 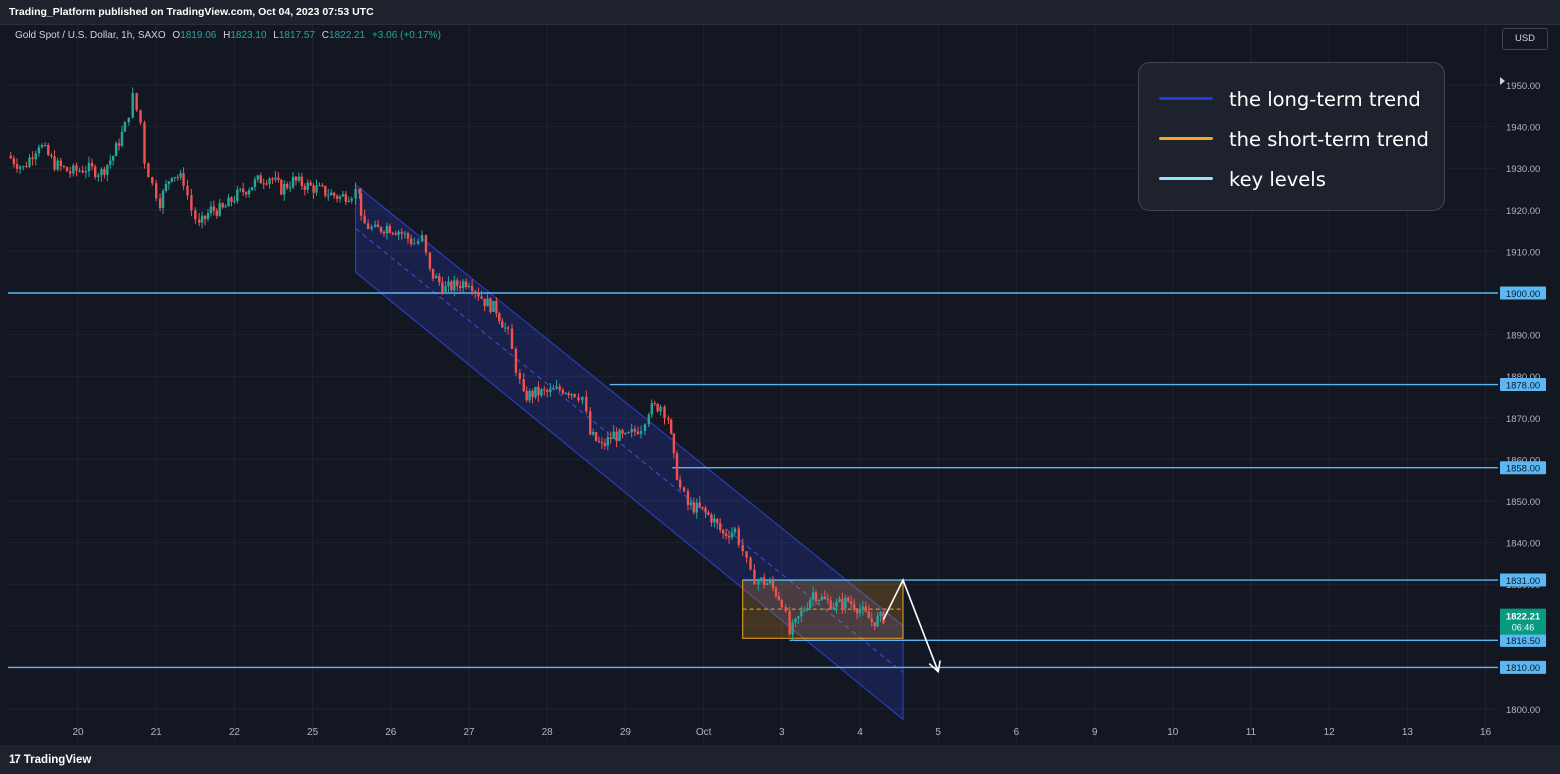 I want to click on tradingview-brand: 17 TradingView, so click(x=50, y=760).